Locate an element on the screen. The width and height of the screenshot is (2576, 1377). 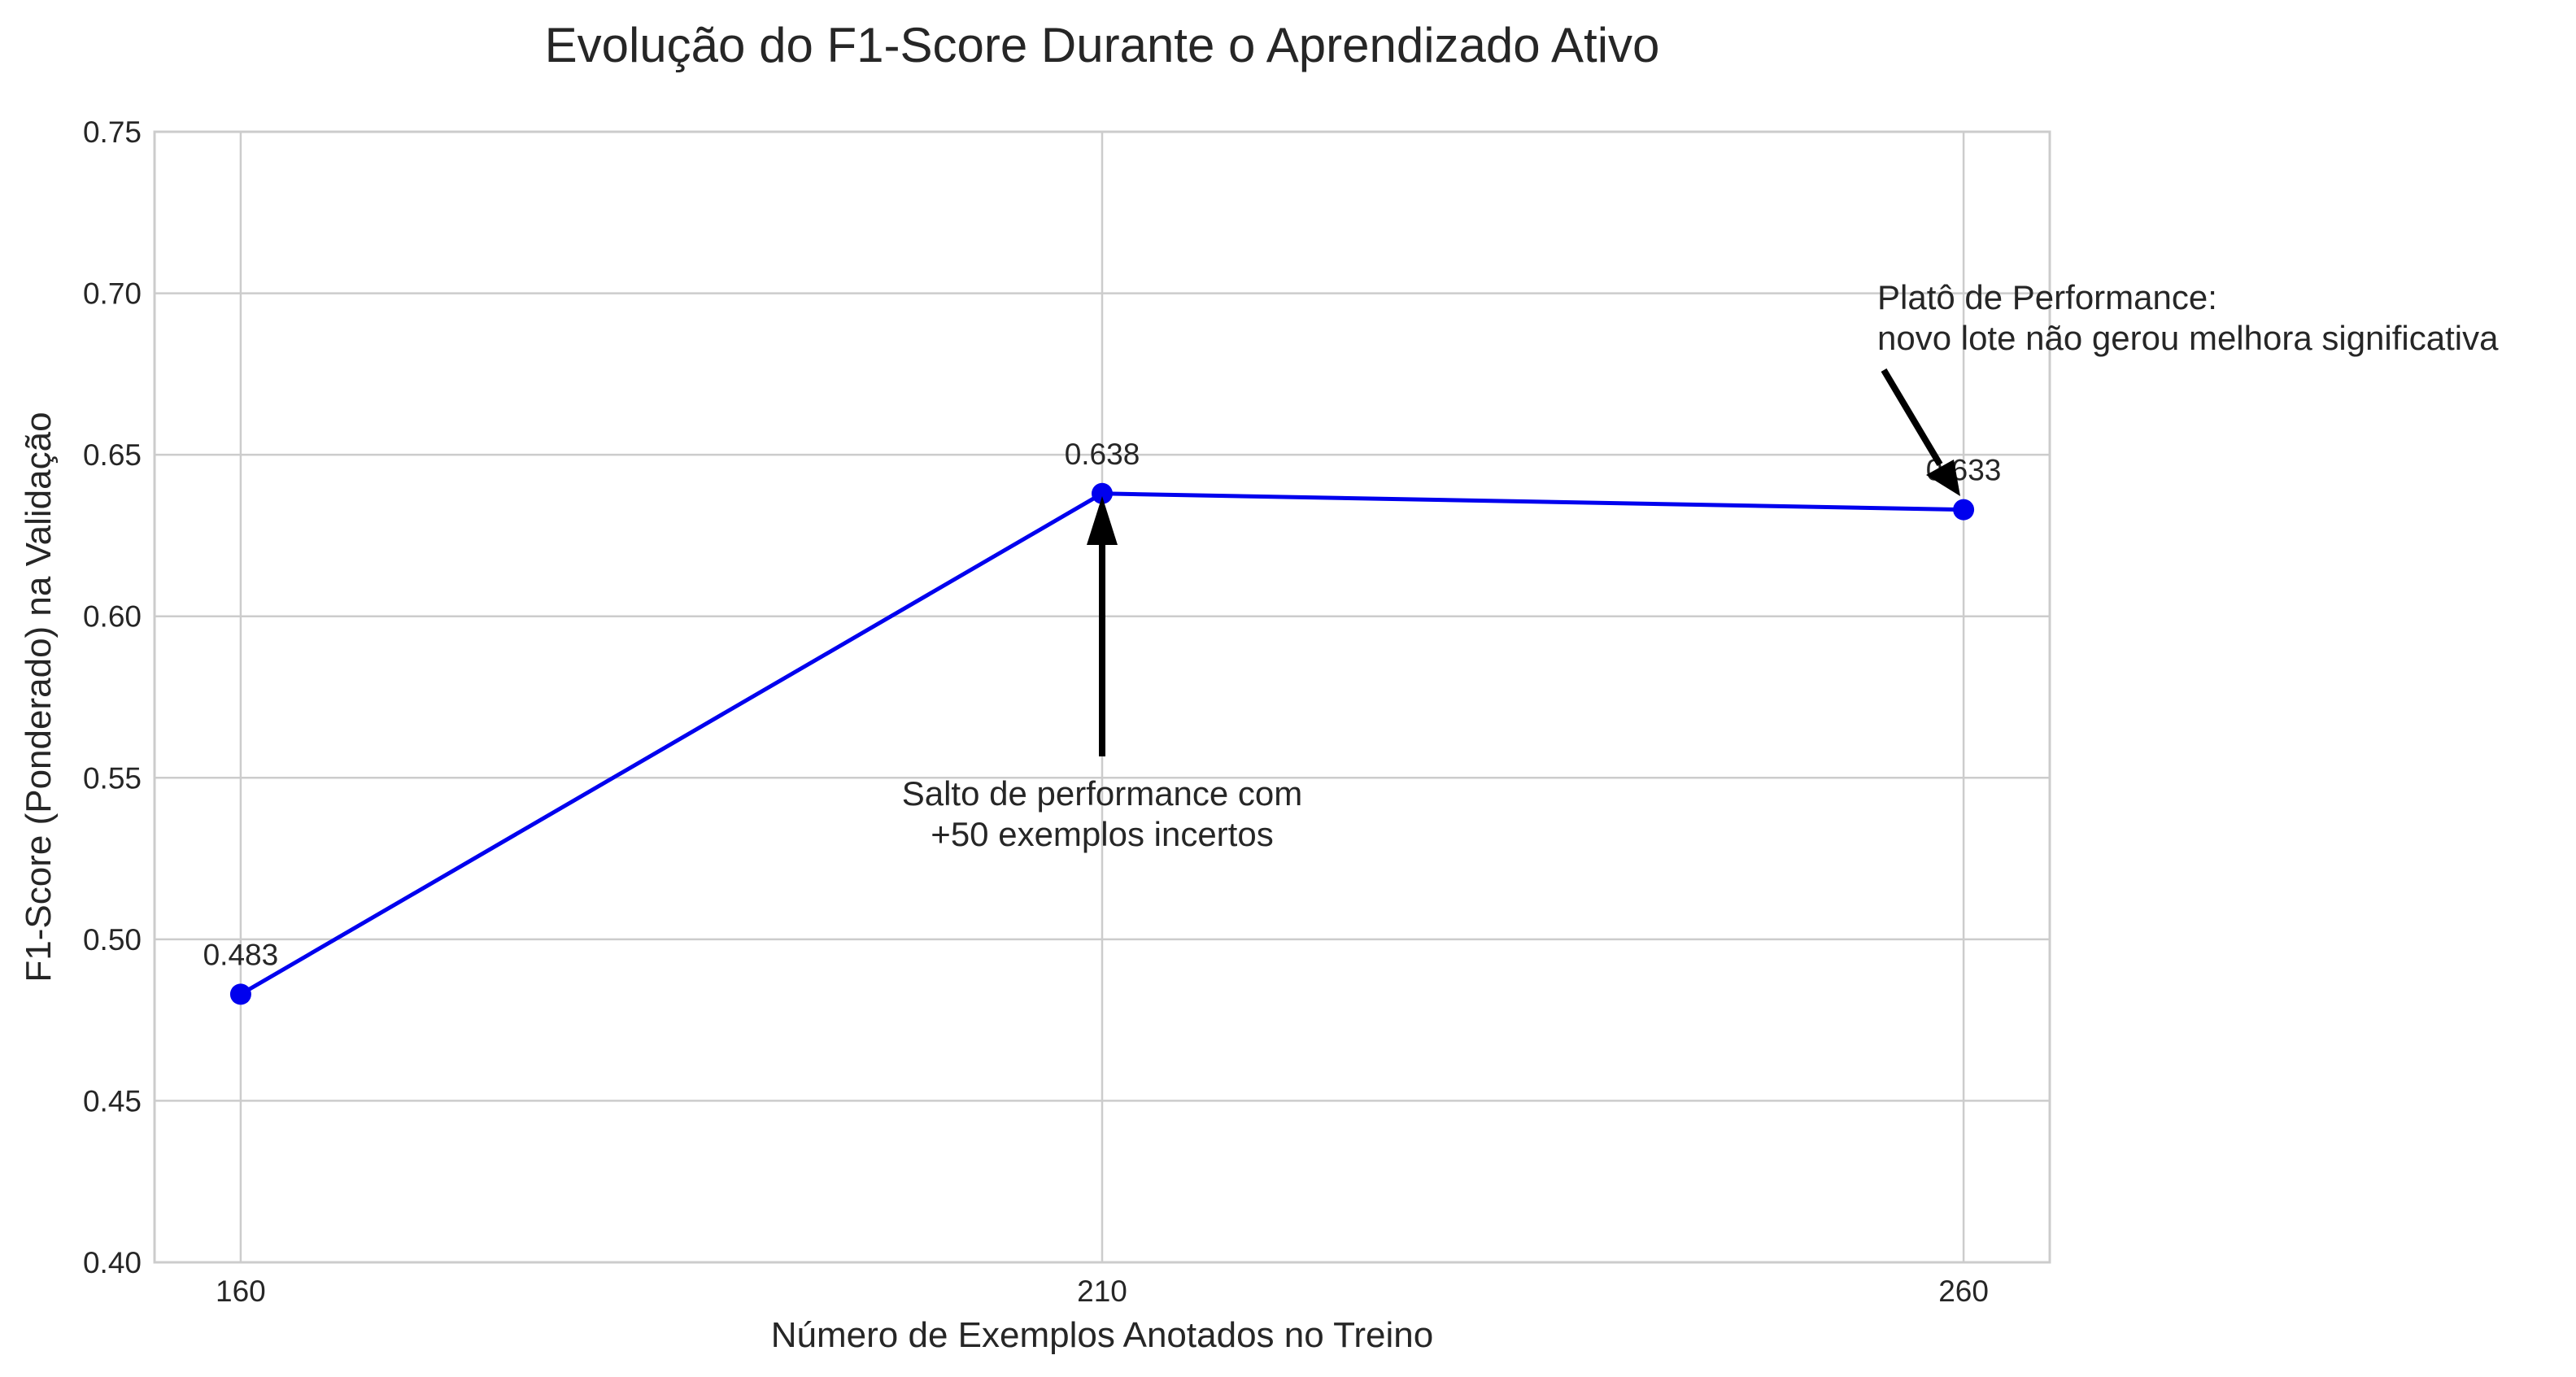
x-tick-label: 160 is located at coordinates (241, 1291).